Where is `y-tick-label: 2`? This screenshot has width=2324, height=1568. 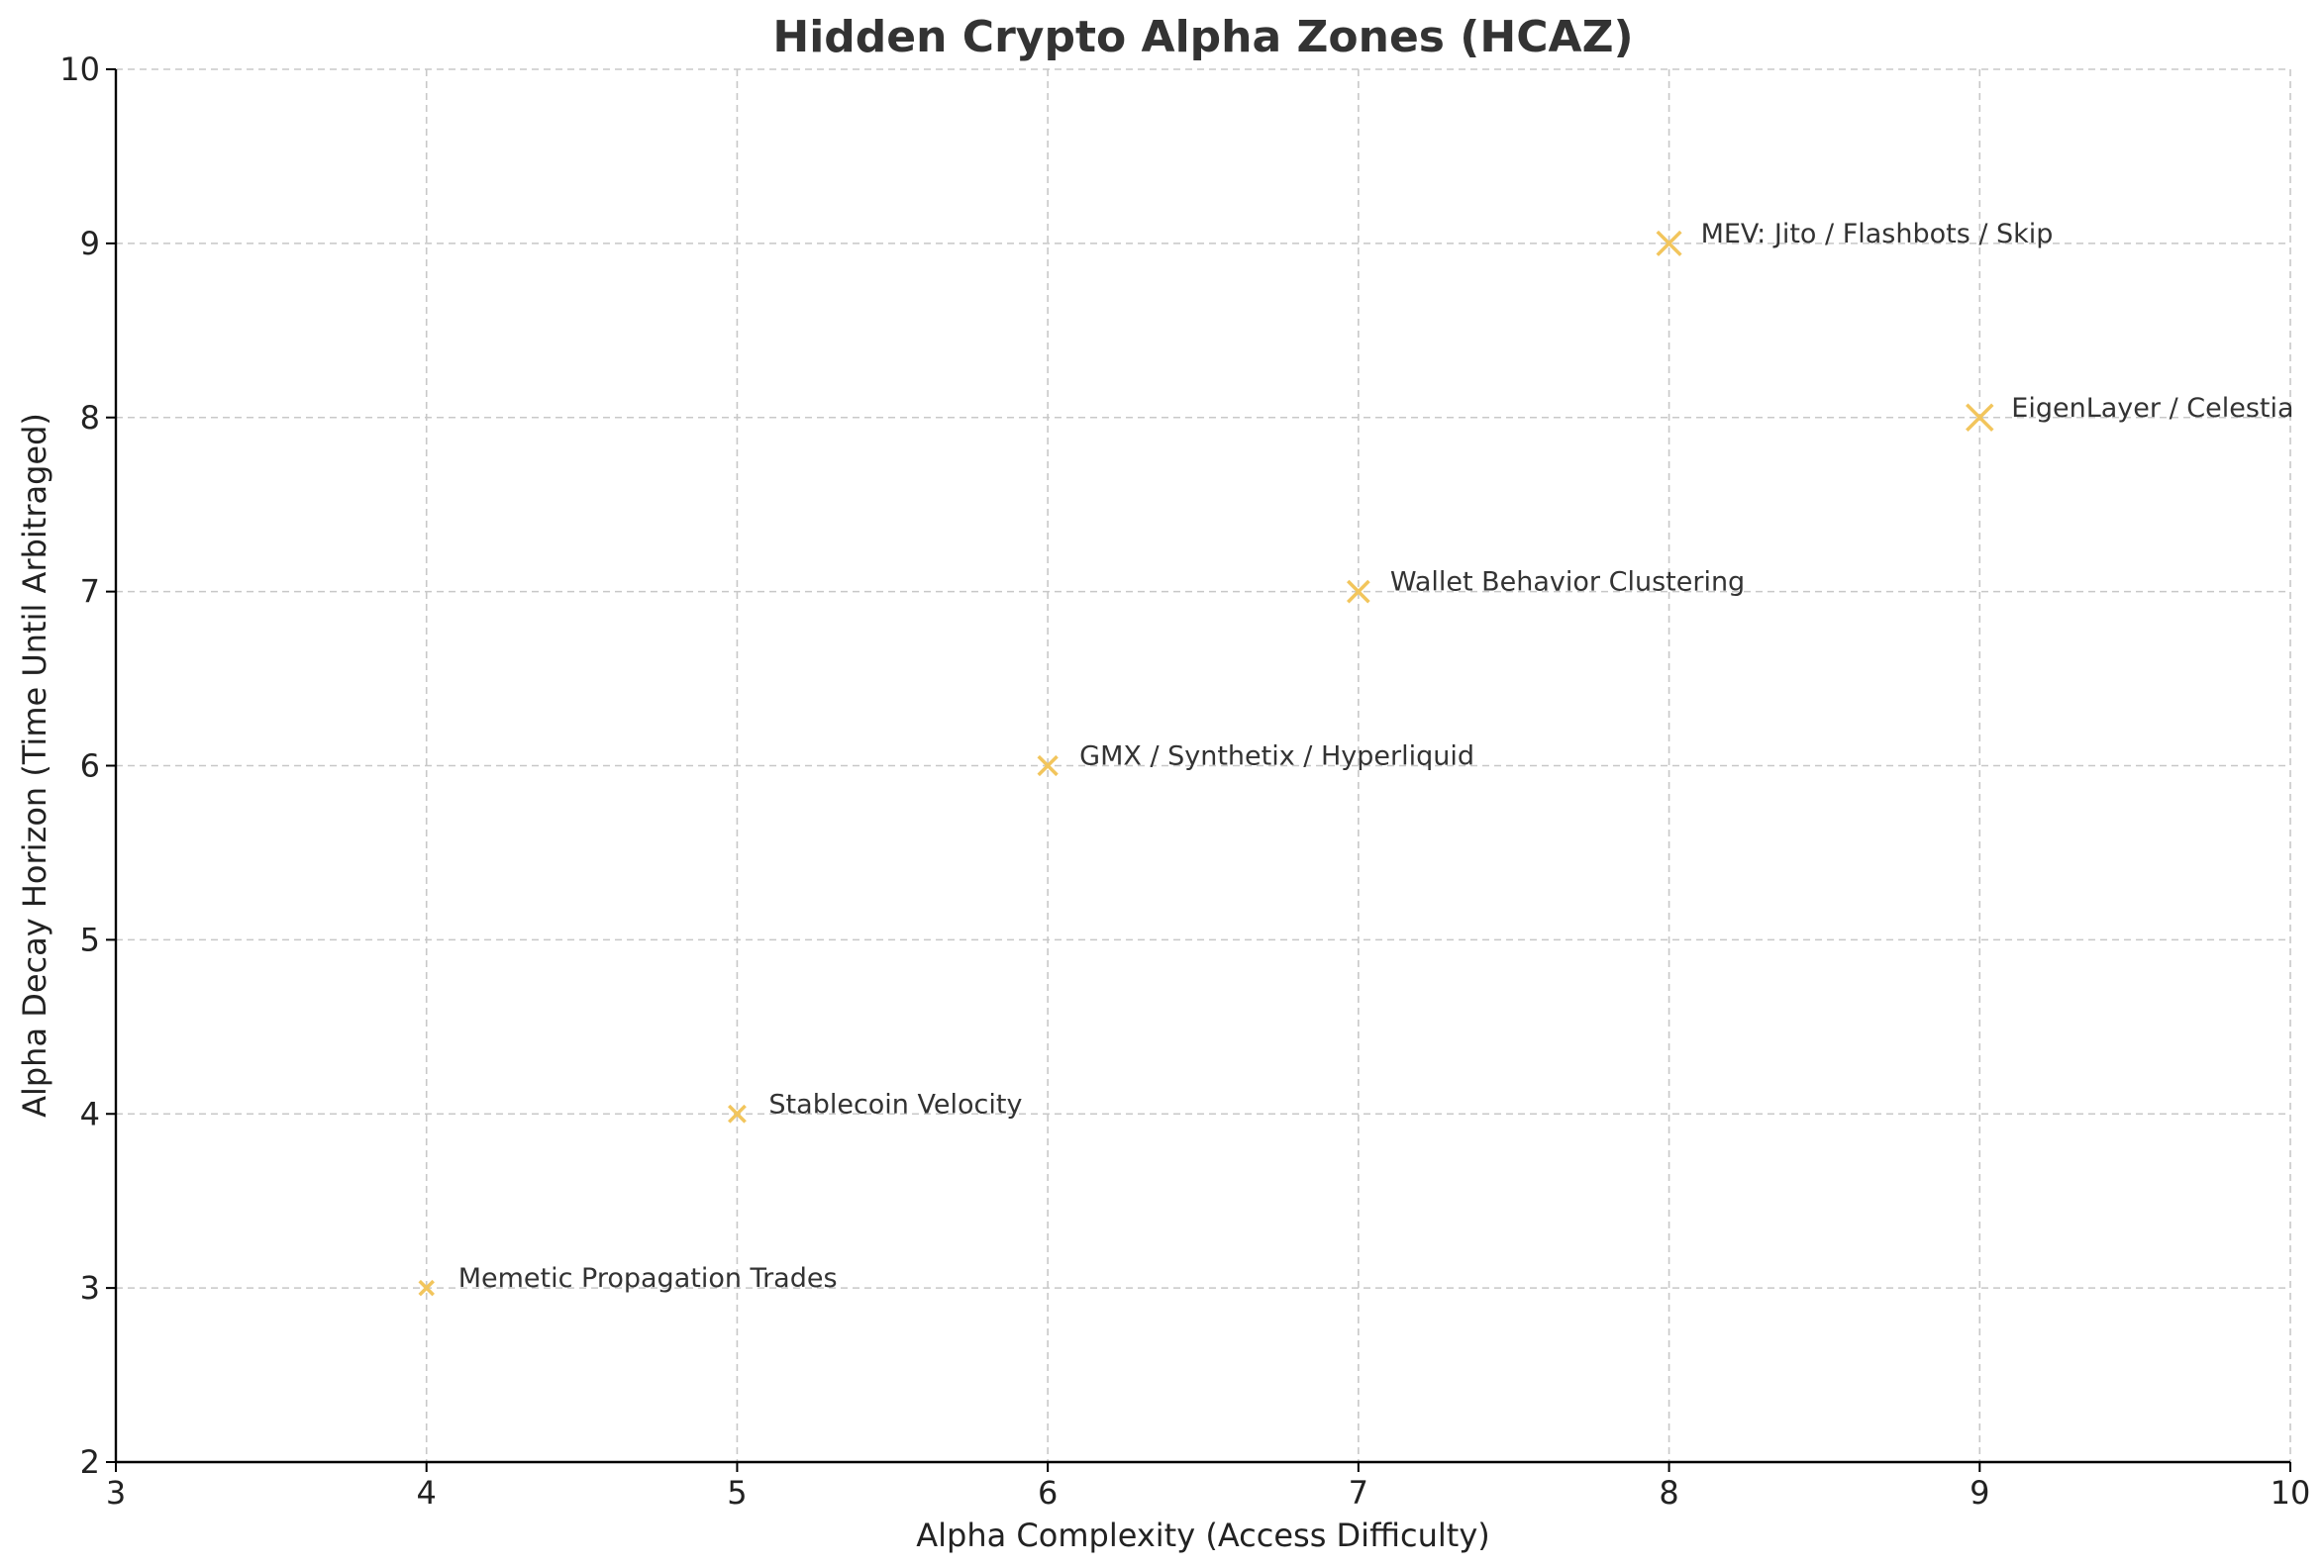
y-tick-label: 2 is located at coordinates (90, 1462).